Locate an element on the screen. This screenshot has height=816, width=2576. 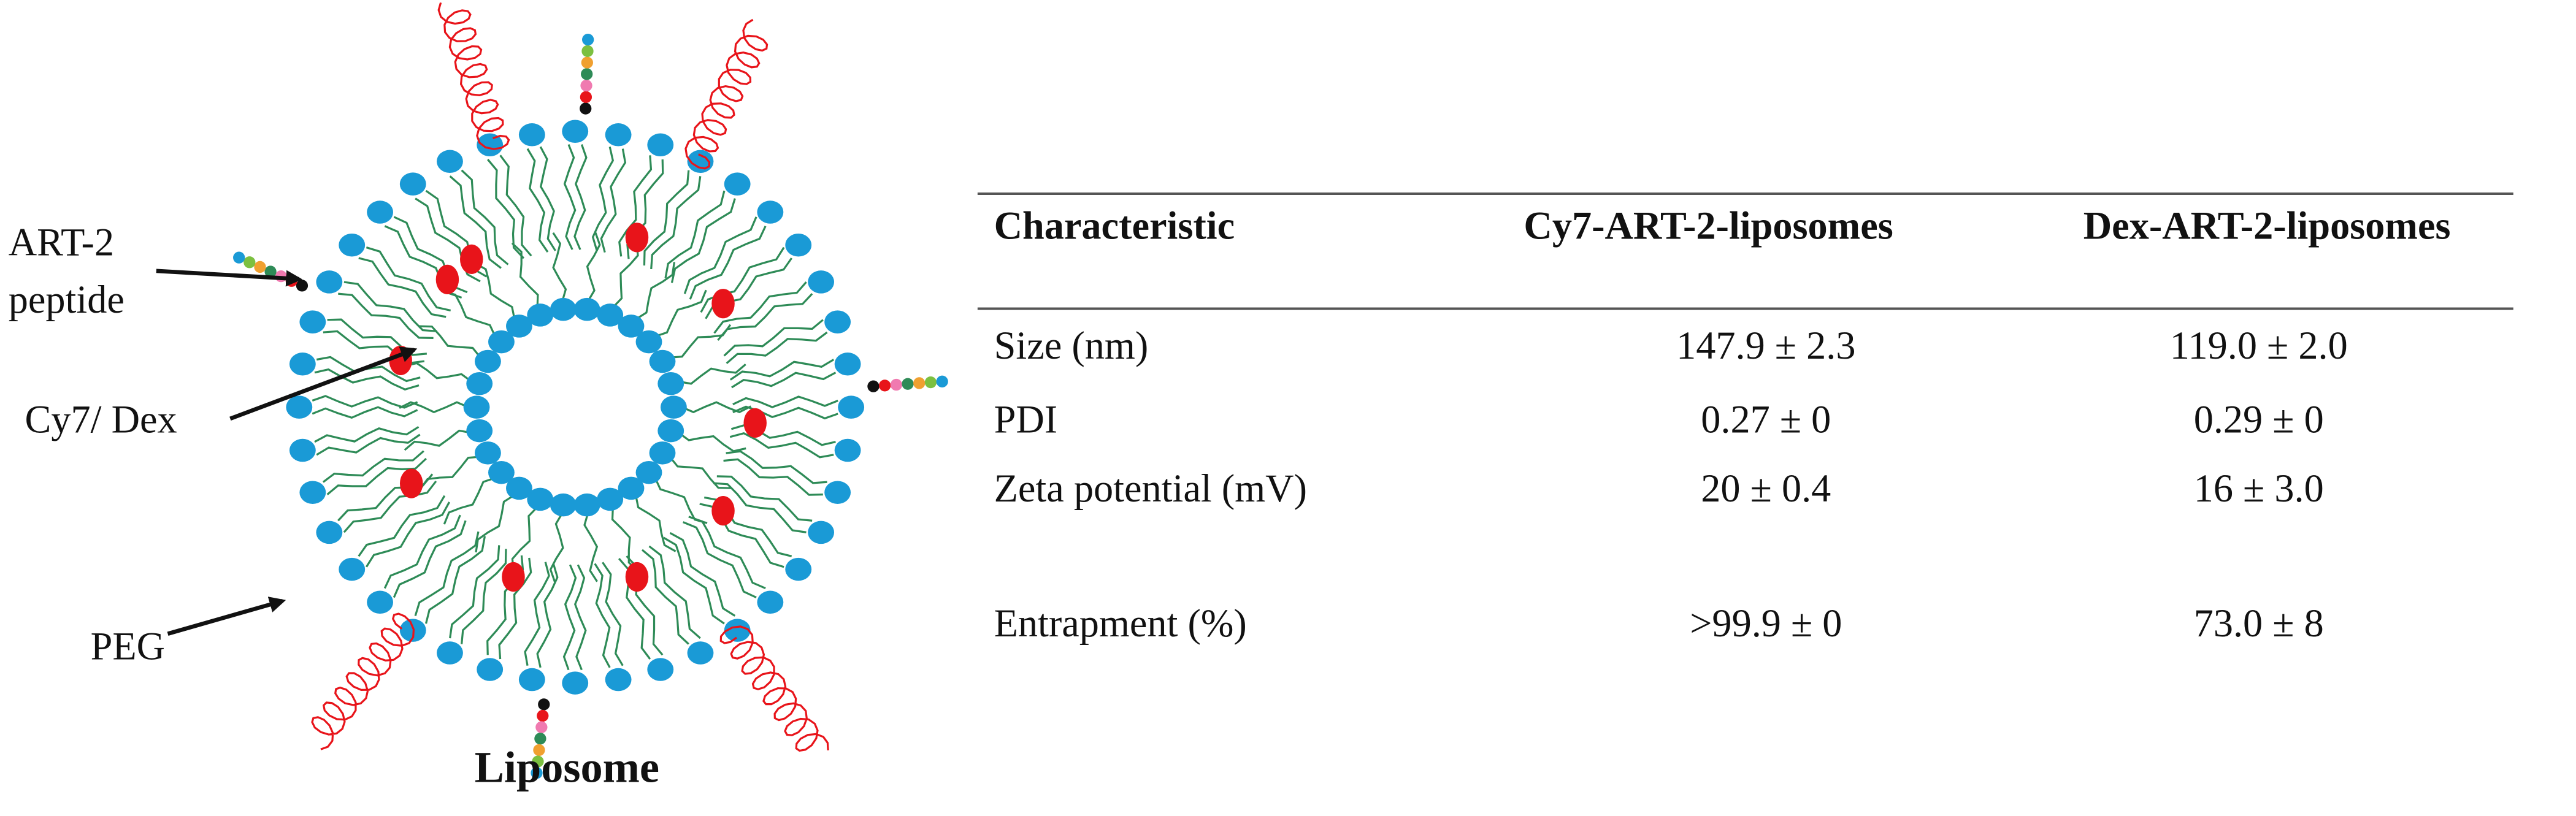
table-header: Dex-ART-2-liposomes is located at coordinates (2267, 226).